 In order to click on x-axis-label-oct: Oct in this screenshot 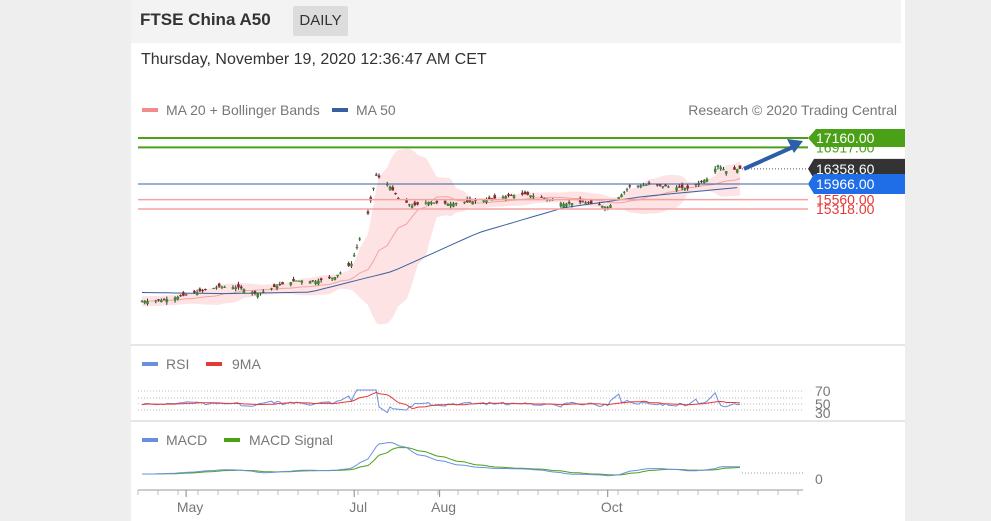, I will do `click(612, 507)`.